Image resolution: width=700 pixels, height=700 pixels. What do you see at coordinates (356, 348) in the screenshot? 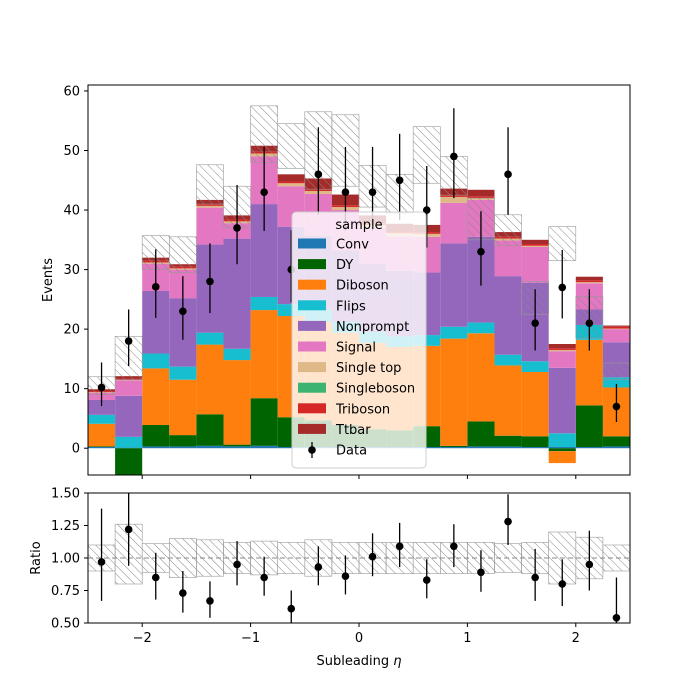
I see `legend-label-signal: Signal` at bounding box center [356, 348].